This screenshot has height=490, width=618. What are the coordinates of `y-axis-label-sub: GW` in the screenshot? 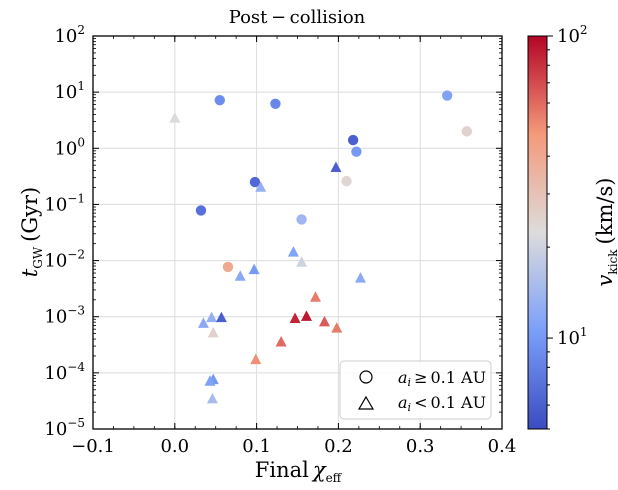 It's located at (38, 257).